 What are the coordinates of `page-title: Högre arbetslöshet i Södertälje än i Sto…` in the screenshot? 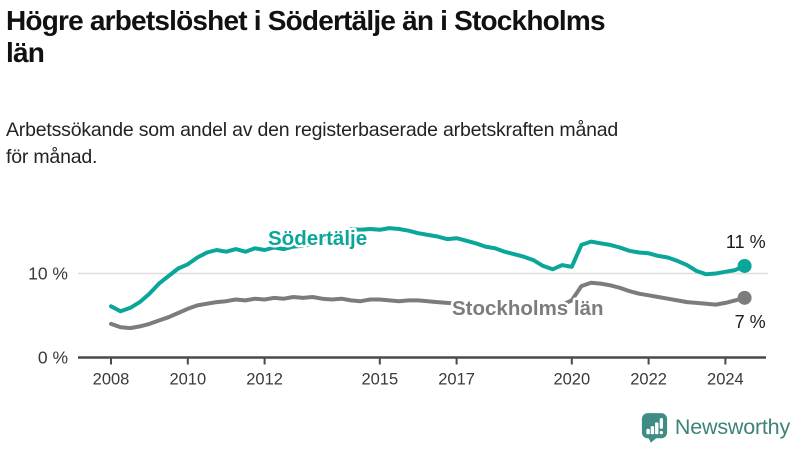 It's located at (306, 37).